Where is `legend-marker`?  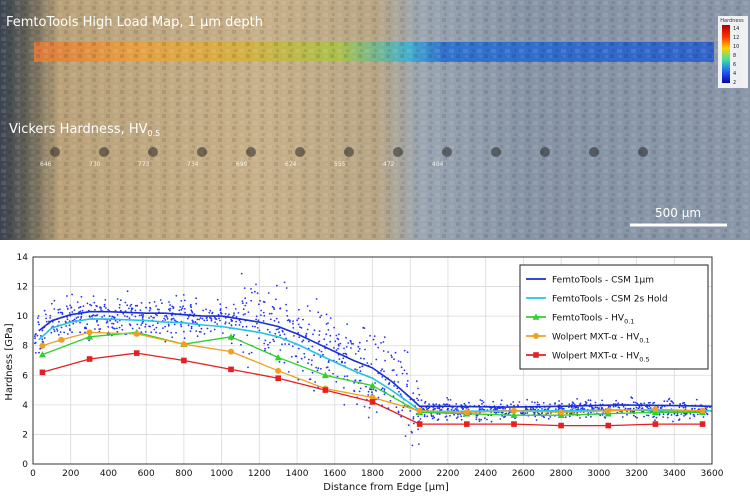 legend-marker is located at coordinates (536, 336).